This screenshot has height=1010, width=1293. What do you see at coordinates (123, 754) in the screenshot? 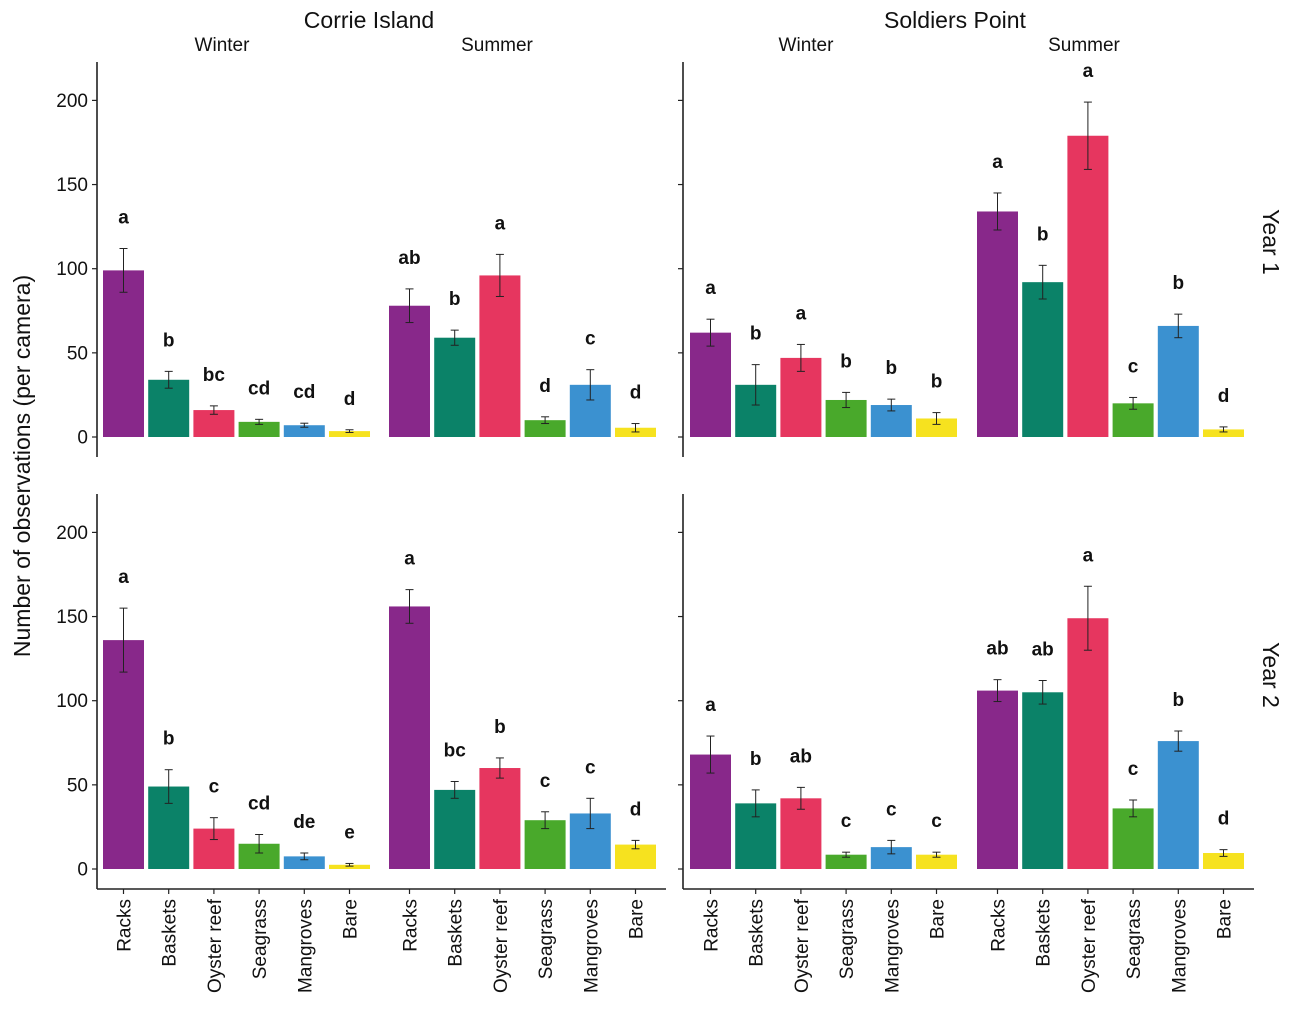
I see `bar-corrie-island-winter-year2-racks` at bounding box center [123, 754].